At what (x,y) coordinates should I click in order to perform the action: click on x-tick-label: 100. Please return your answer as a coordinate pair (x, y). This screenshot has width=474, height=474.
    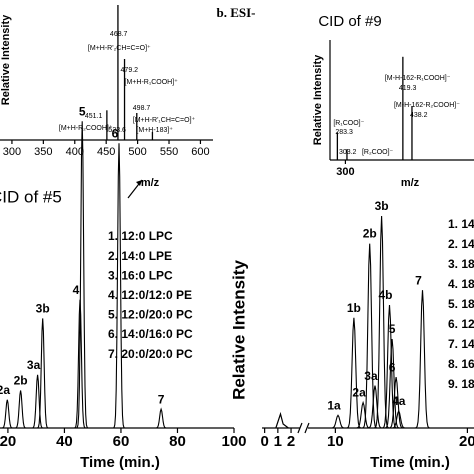
    Looking at the image, I should click on (233, 441).